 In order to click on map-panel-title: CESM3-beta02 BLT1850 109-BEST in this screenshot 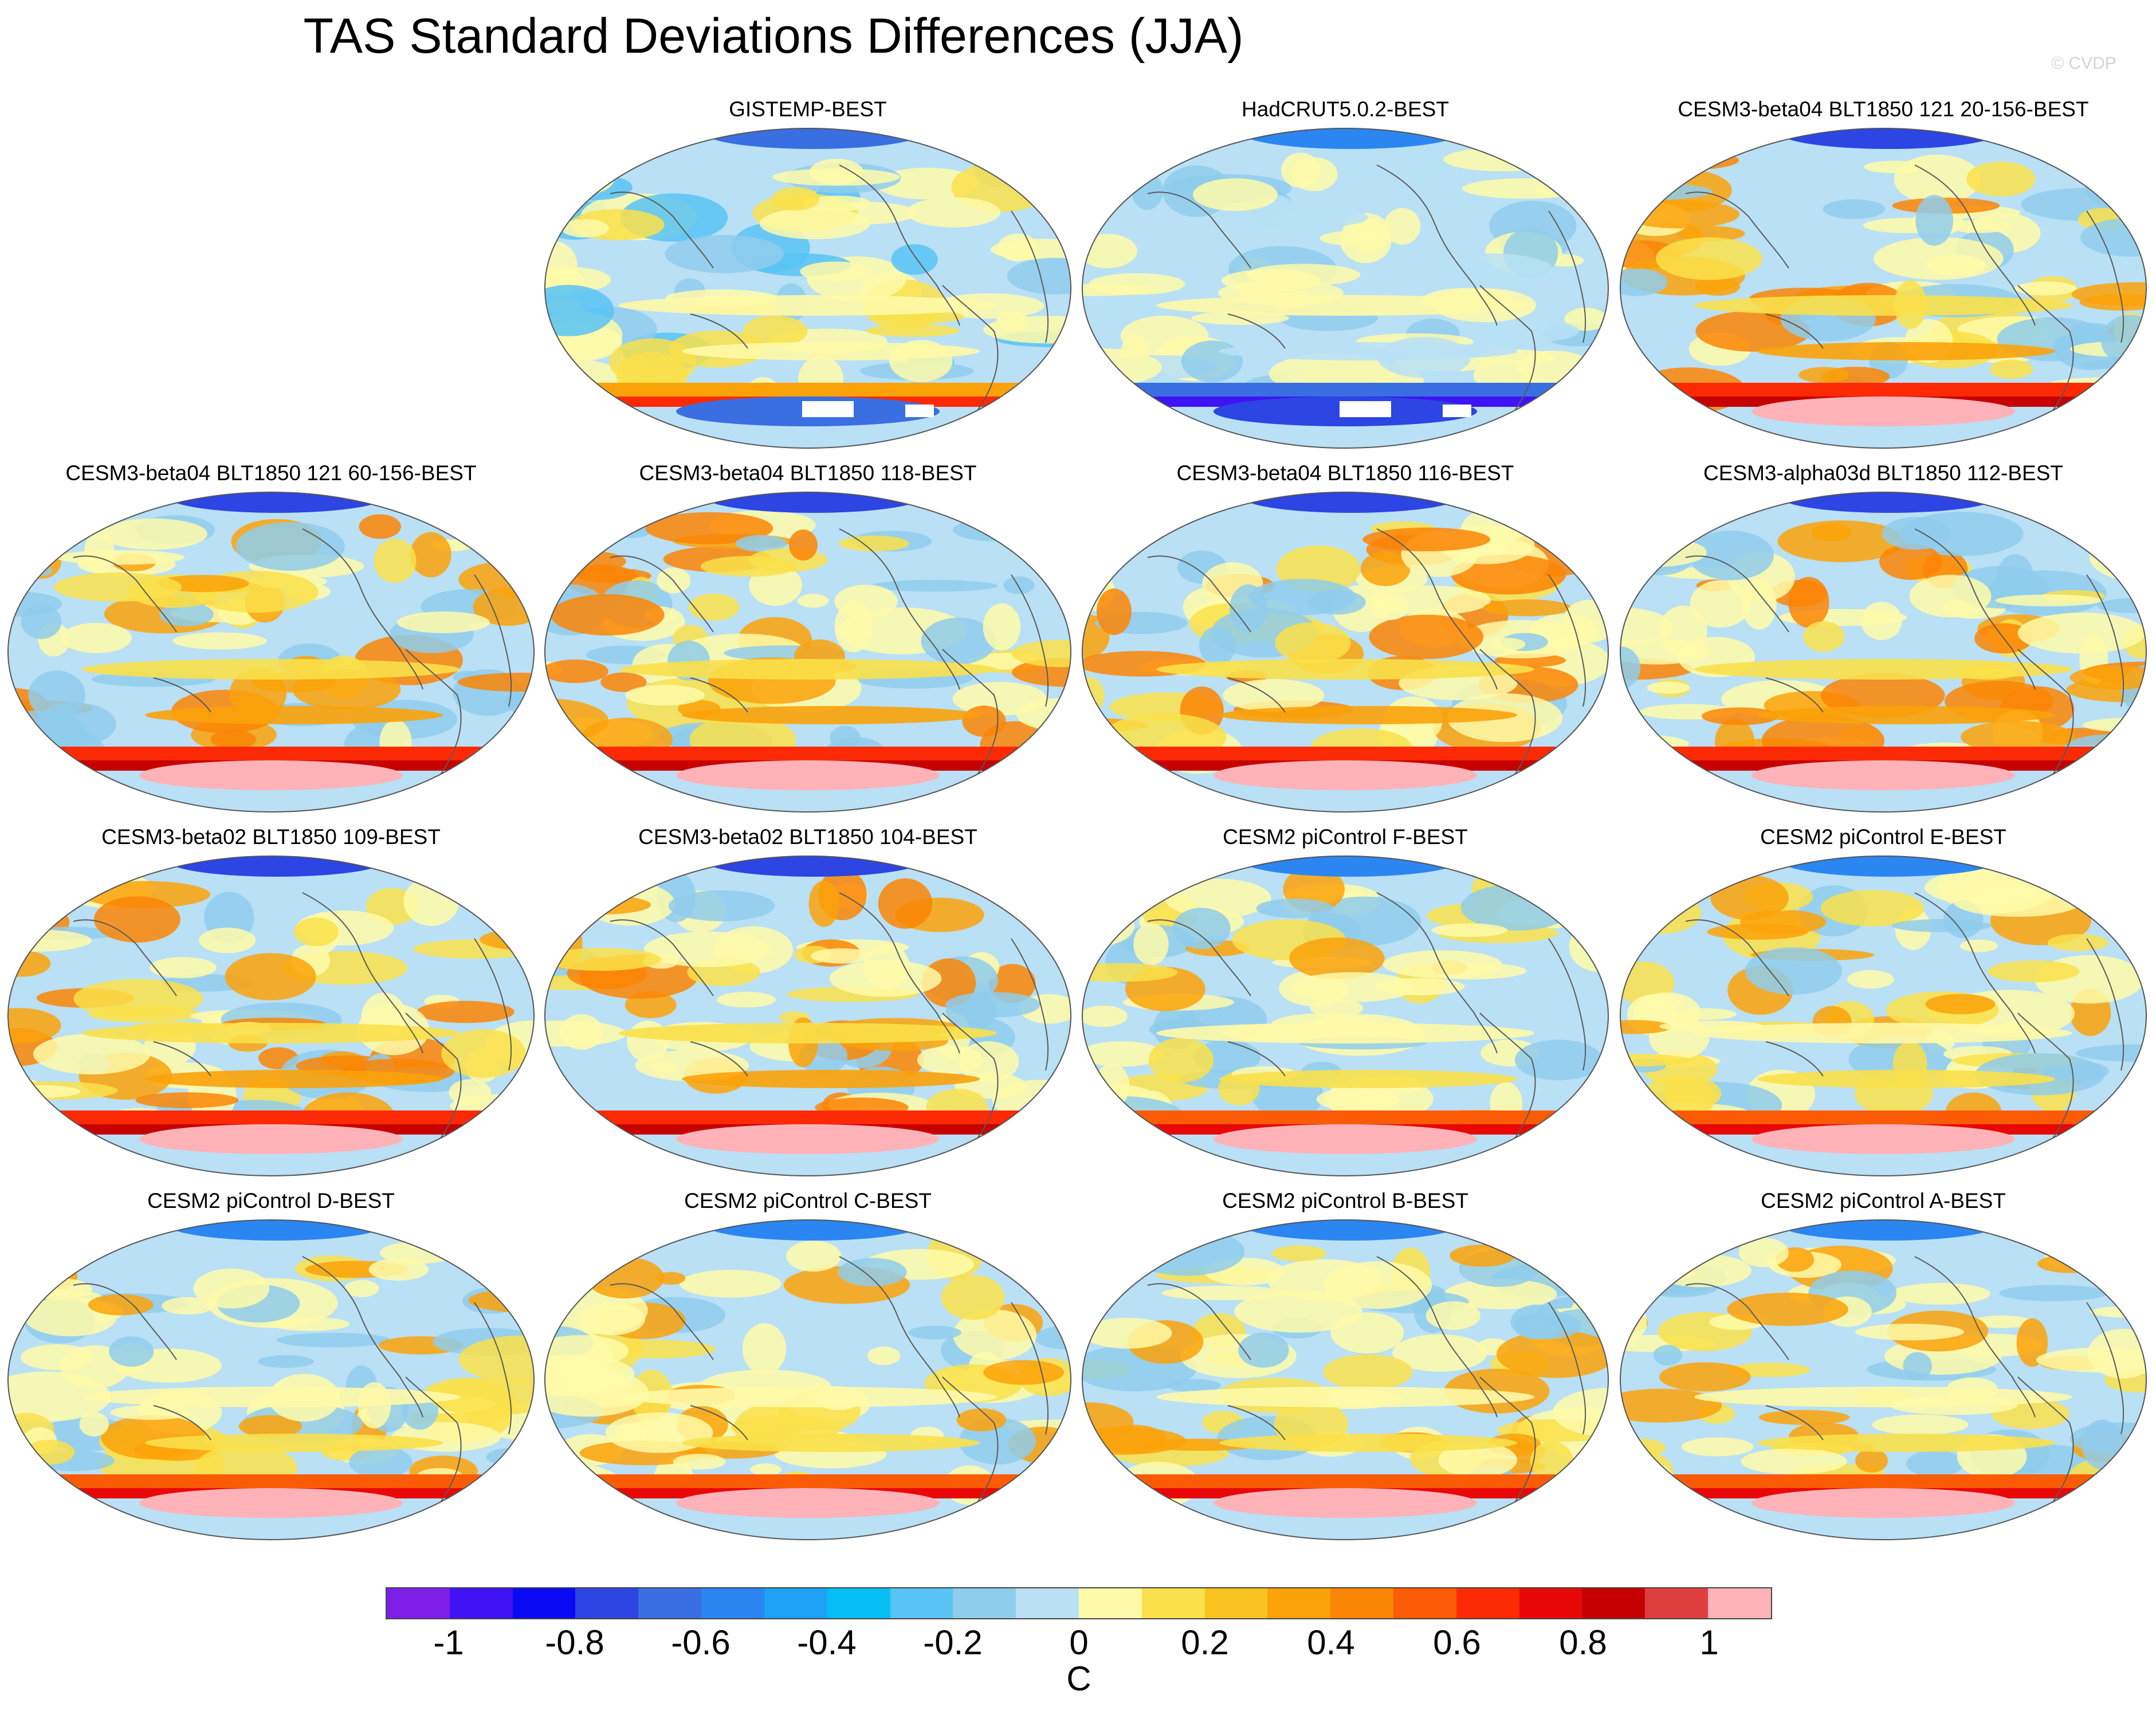, I will do `click(271, 837)`.